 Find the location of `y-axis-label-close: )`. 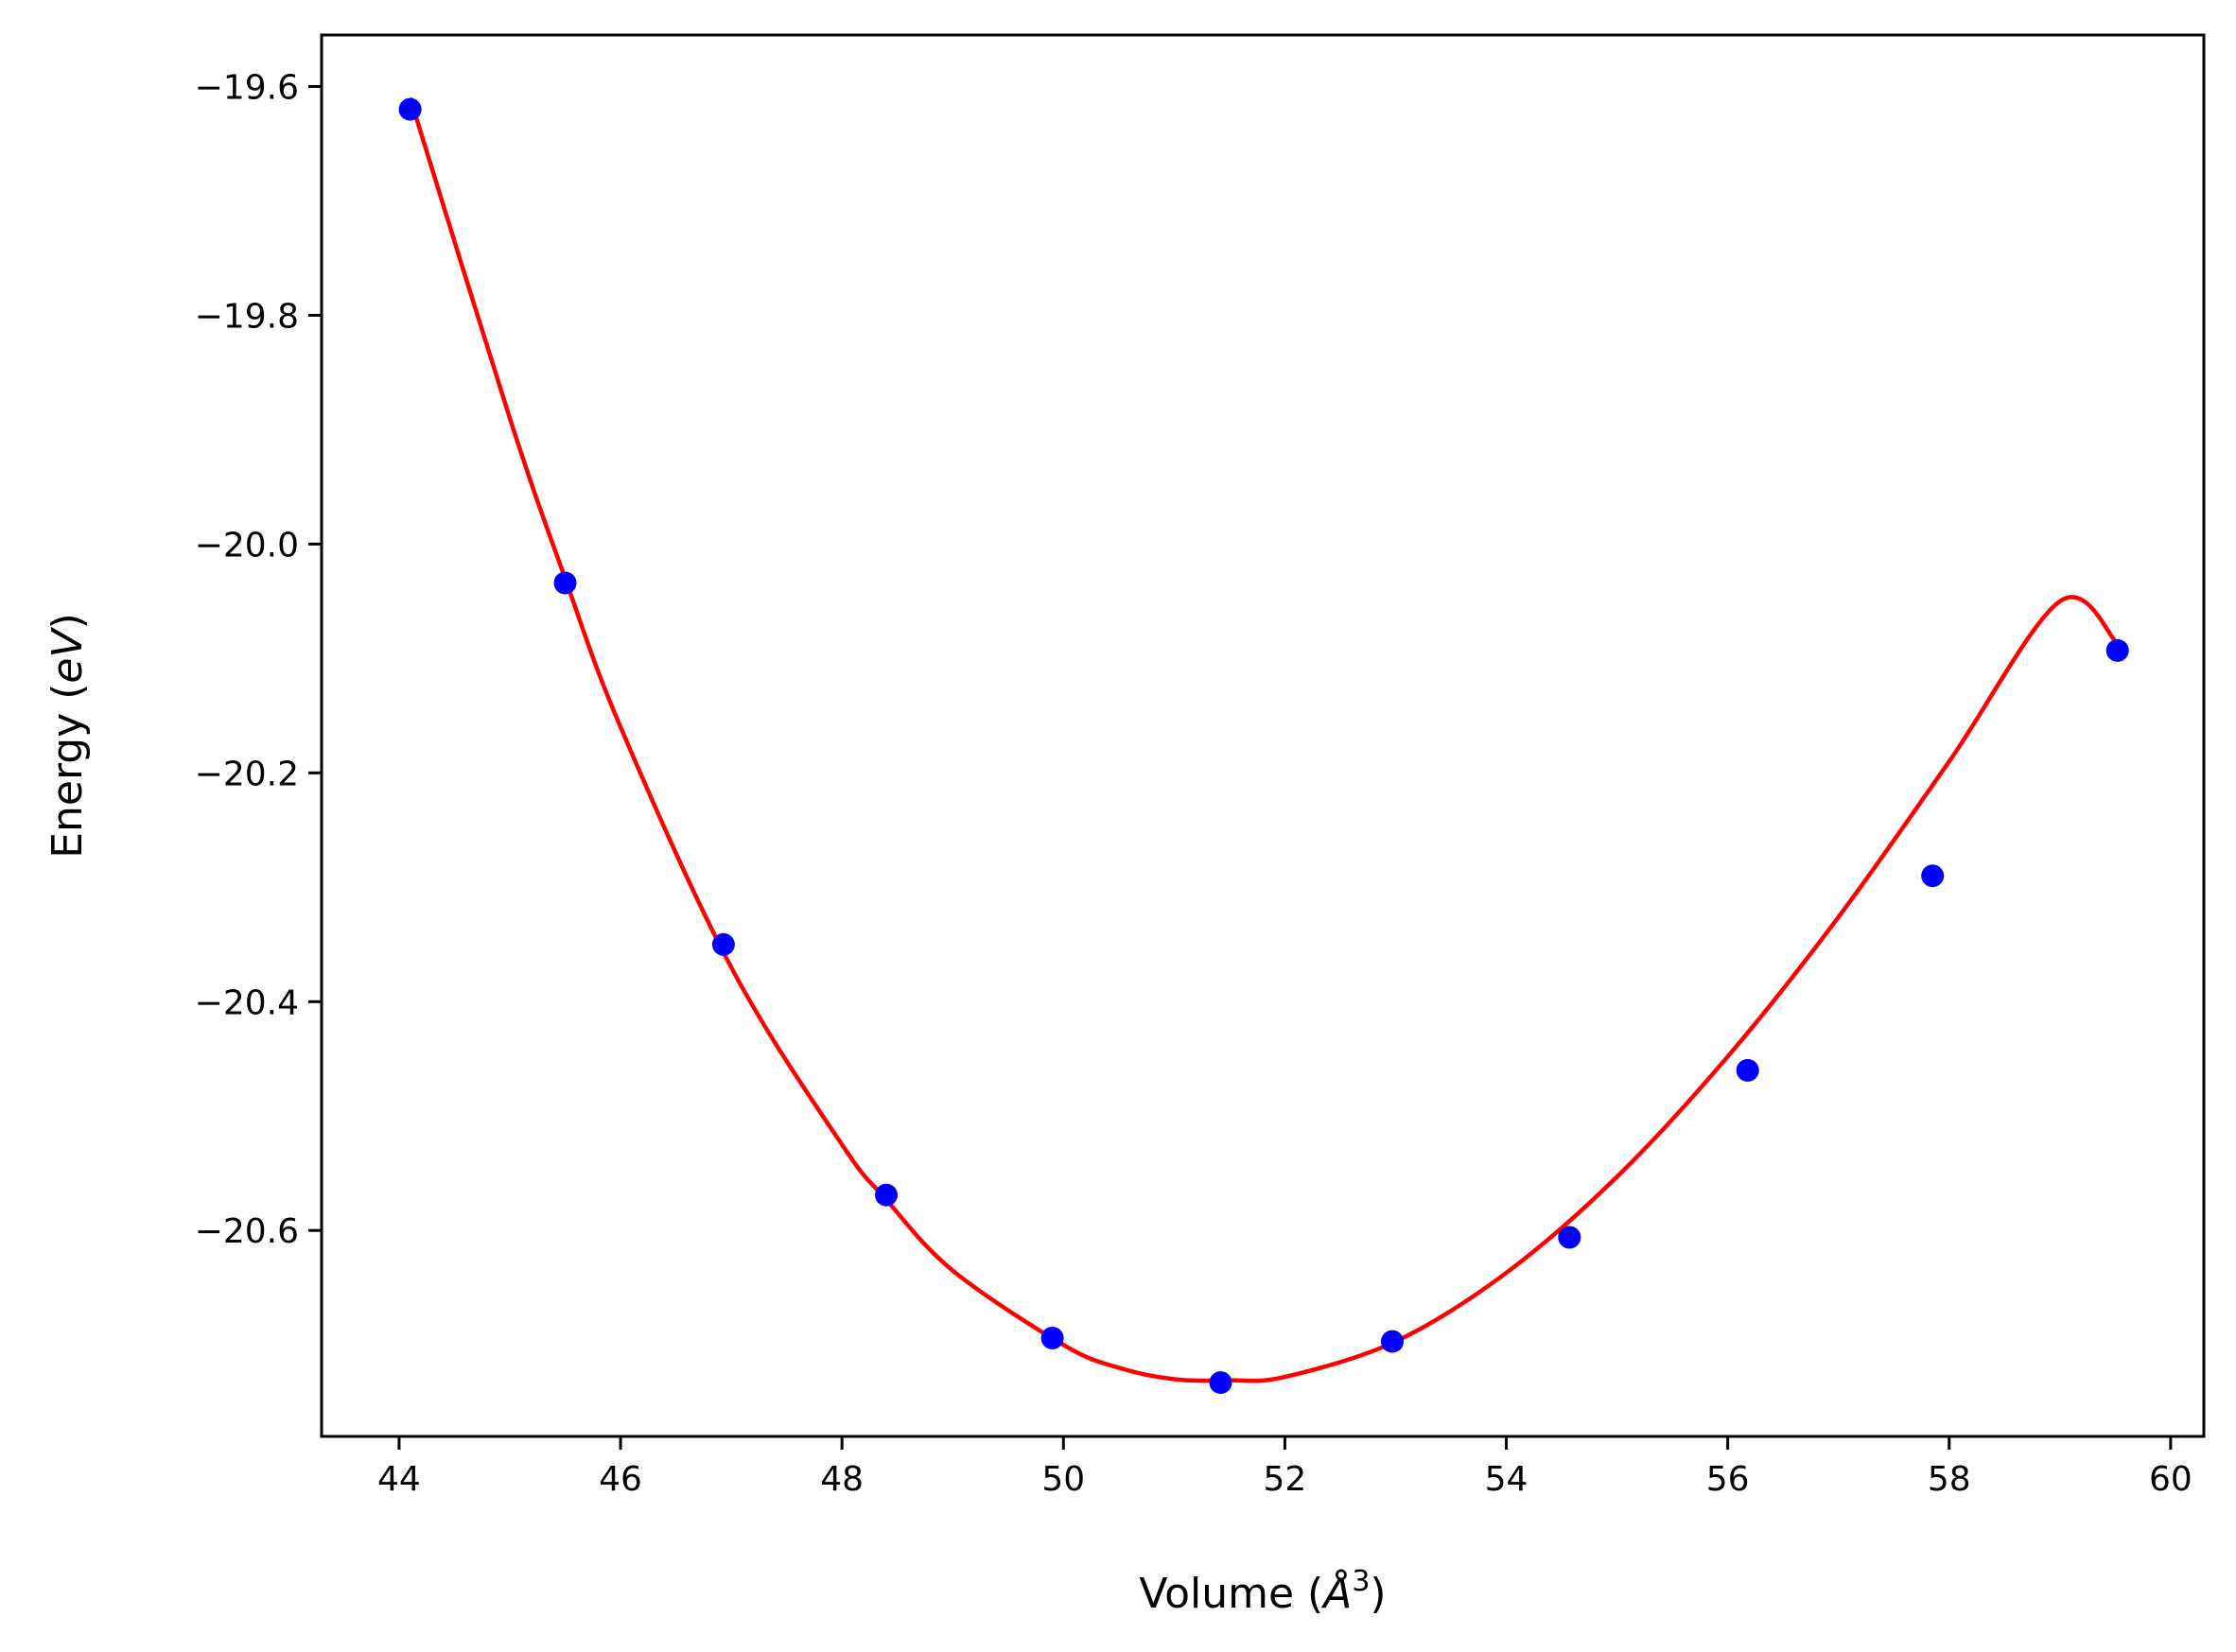

y-axis-label-close: ) is located at coordinates (68, 621).